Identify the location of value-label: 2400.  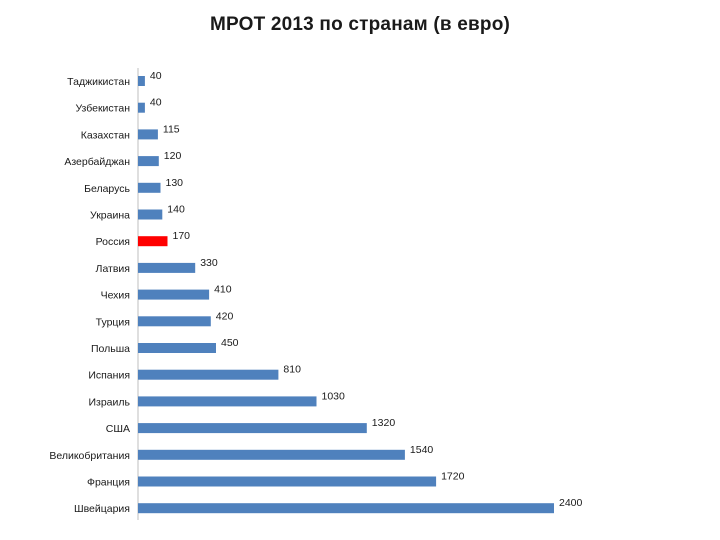
(571, 503).